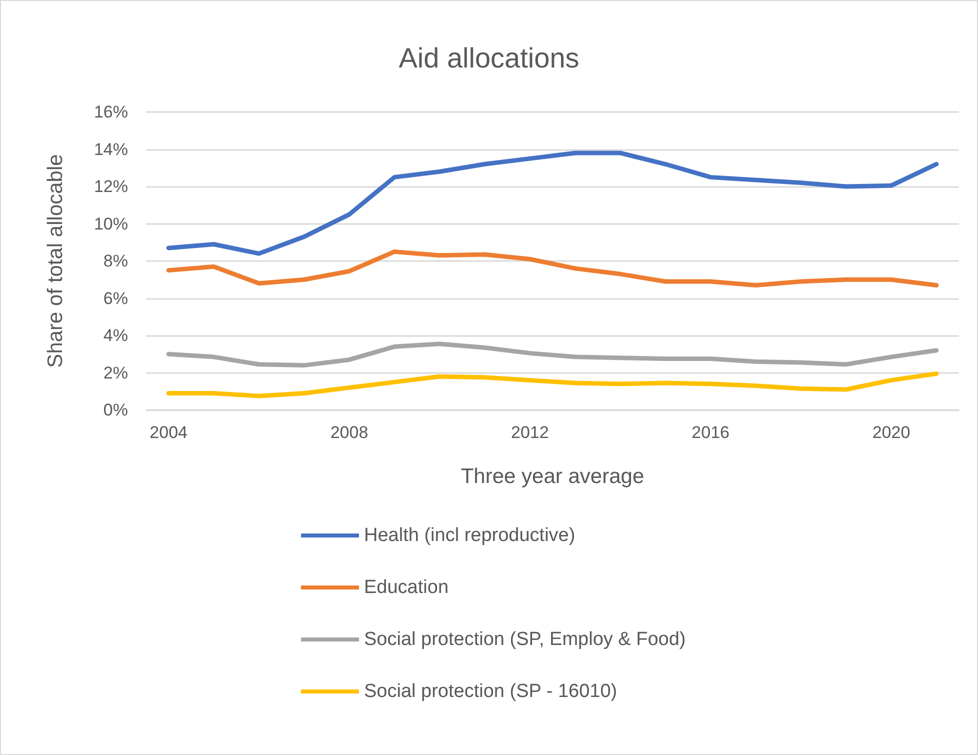 The width and height of the screenshot is (978, 755). Describe the element at coordinates (111, 224) in the screenshot. I see `y-tick-label: 10%` at that location.